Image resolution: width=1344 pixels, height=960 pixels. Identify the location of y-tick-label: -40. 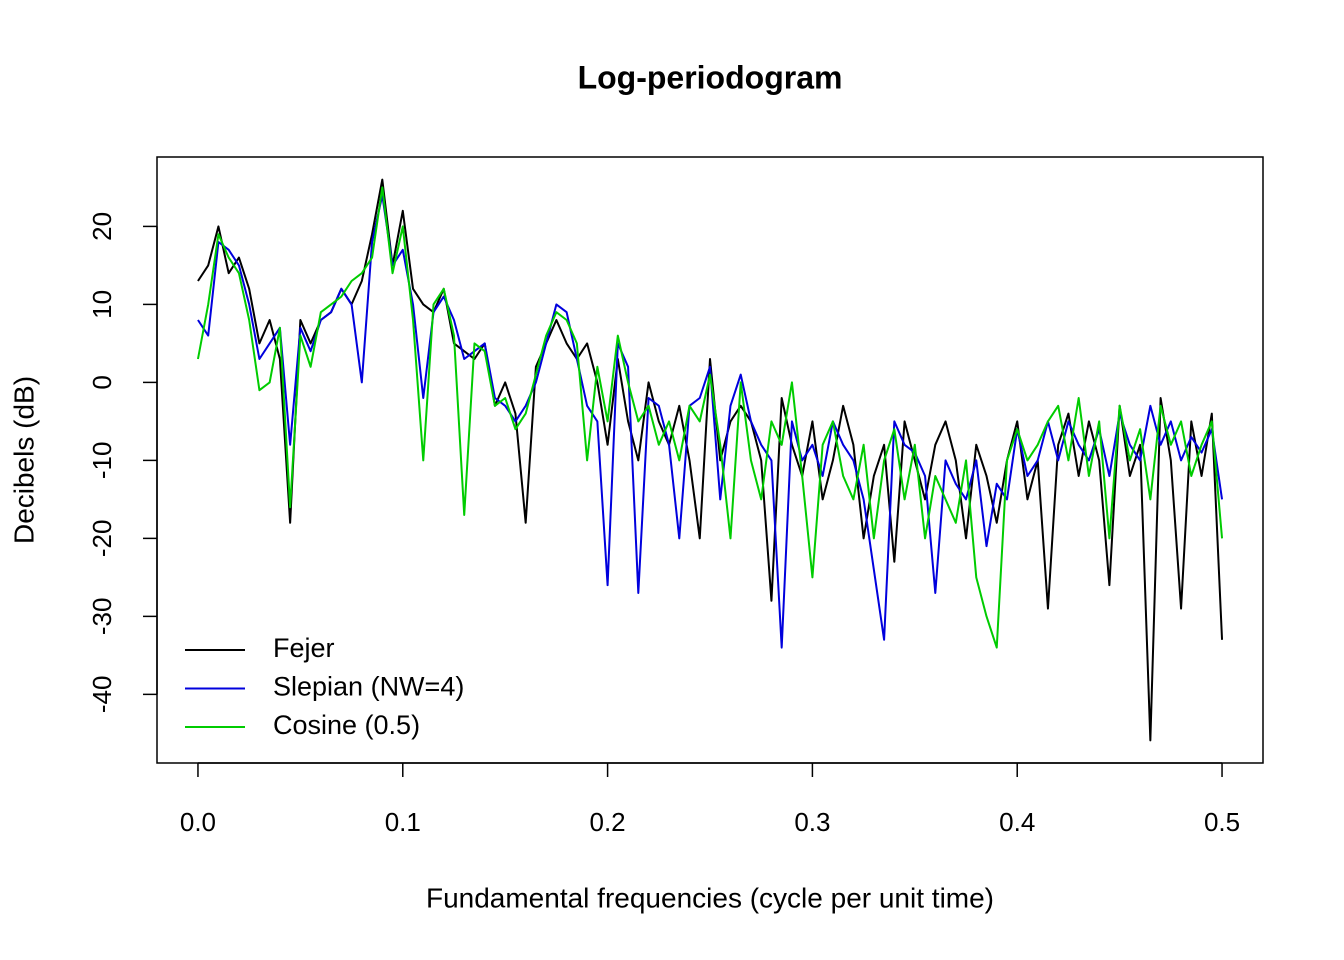
(102, 695).